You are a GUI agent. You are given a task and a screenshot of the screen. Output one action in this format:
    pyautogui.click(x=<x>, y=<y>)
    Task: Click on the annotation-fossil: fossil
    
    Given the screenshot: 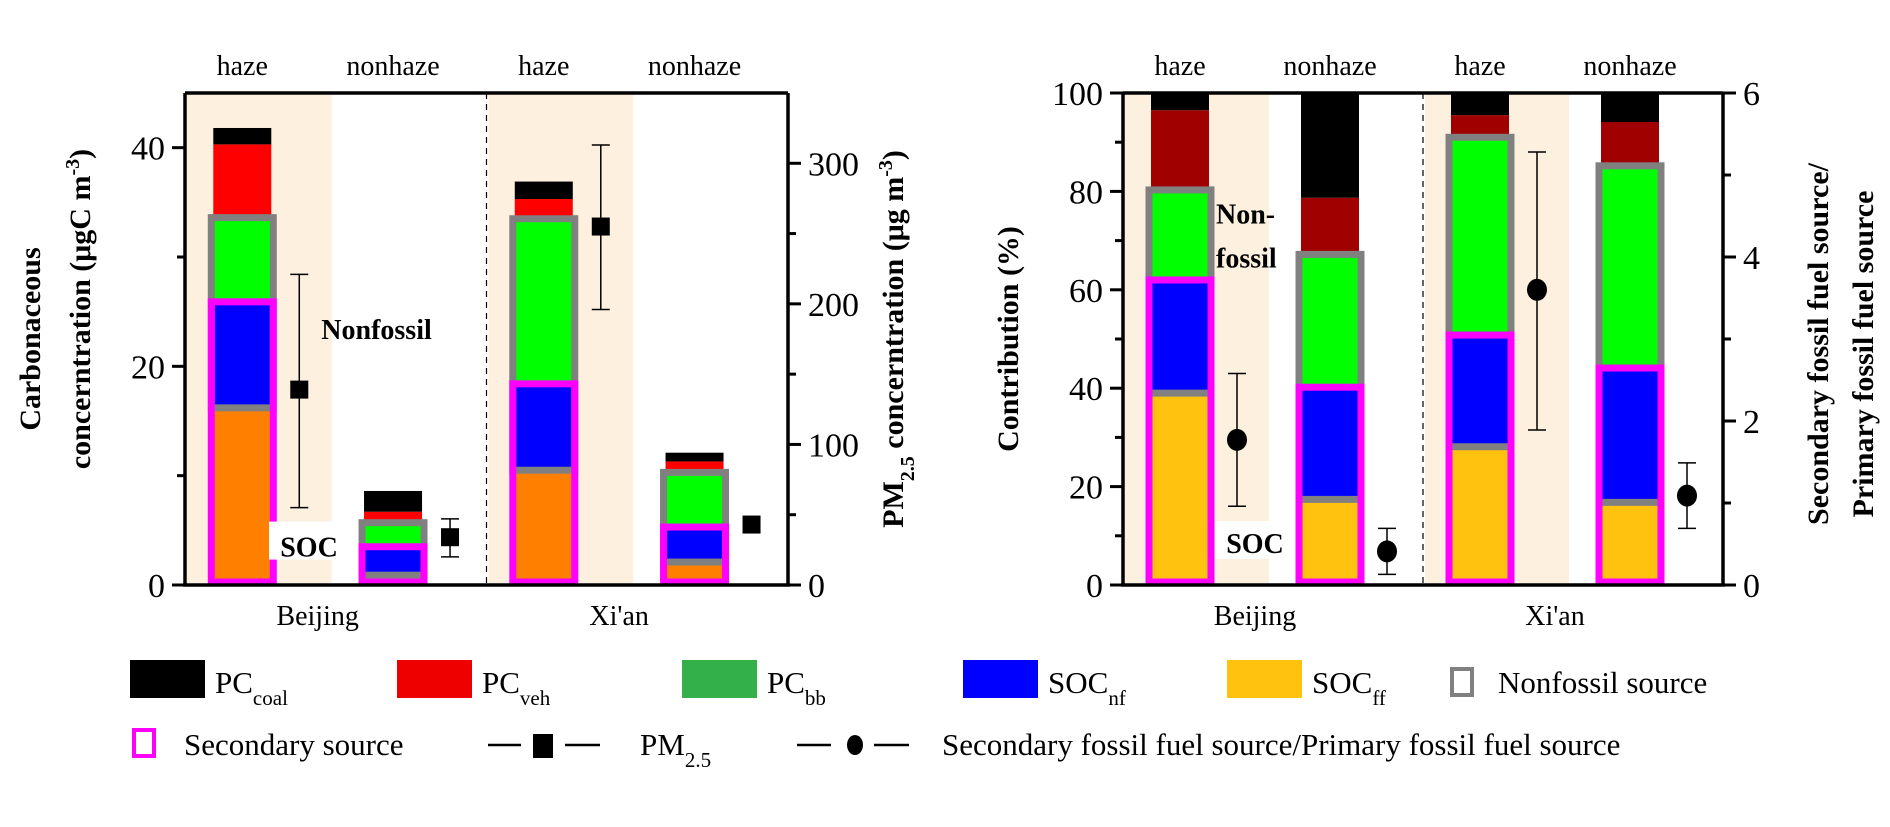 What is the action you would take?
    pyautogui.click(x=1246, y=259)
    